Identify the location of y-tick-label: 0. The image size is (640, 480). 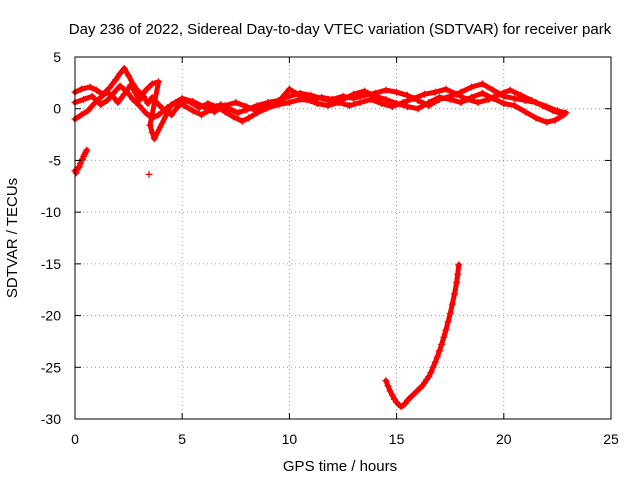
(57, 109).